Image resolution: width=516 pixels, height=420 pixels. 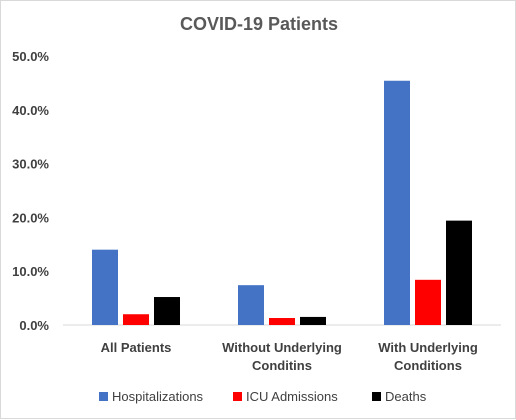 I want to click on x-category-label: All Patients, so click(x=136, y=347).